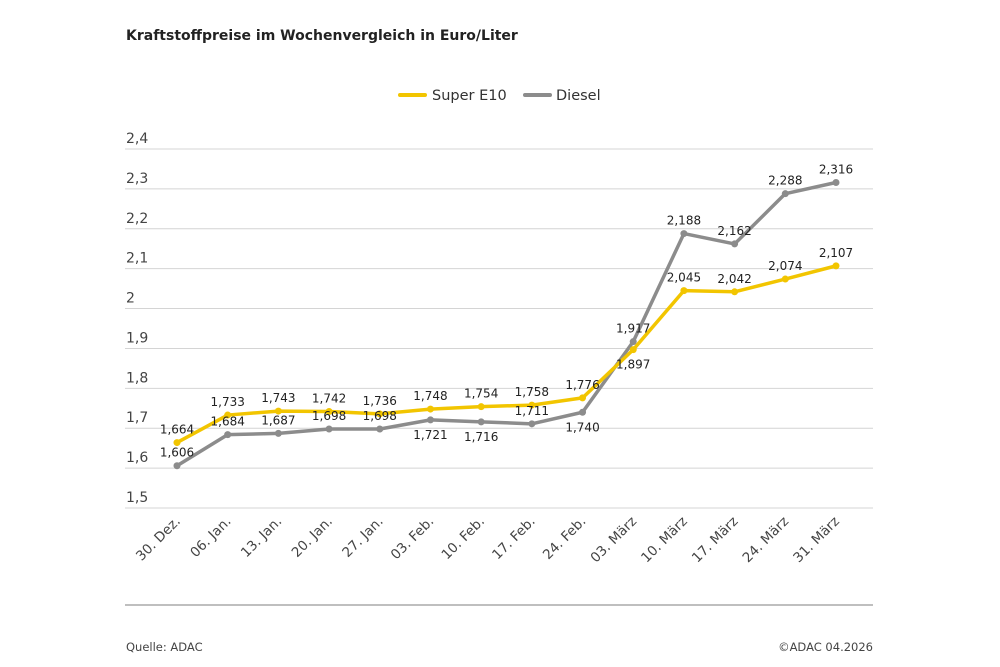 This screenshot has width=1000, height=667. I want to click on data-label: 1,897, so click(633, 365).